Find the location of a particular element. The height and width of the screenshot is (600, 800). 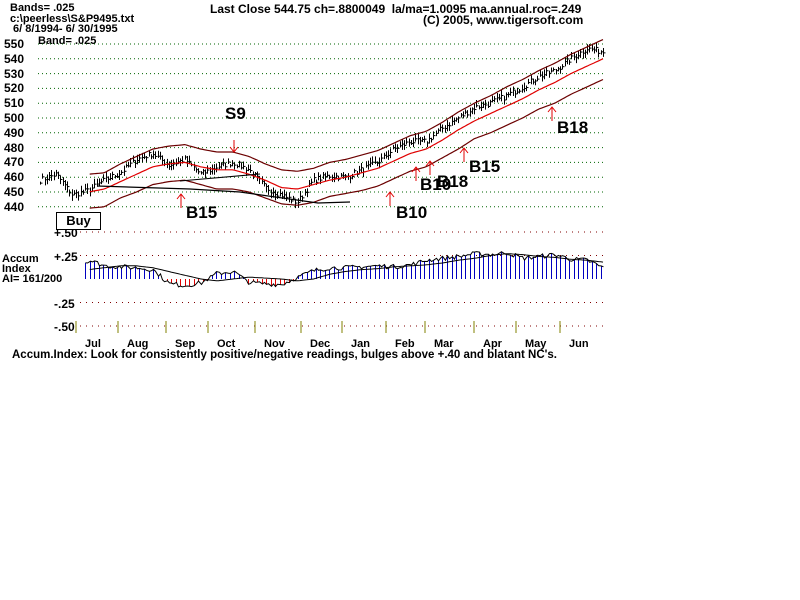

buy-arrow-b10-jan is located at coordinates (390, 198).